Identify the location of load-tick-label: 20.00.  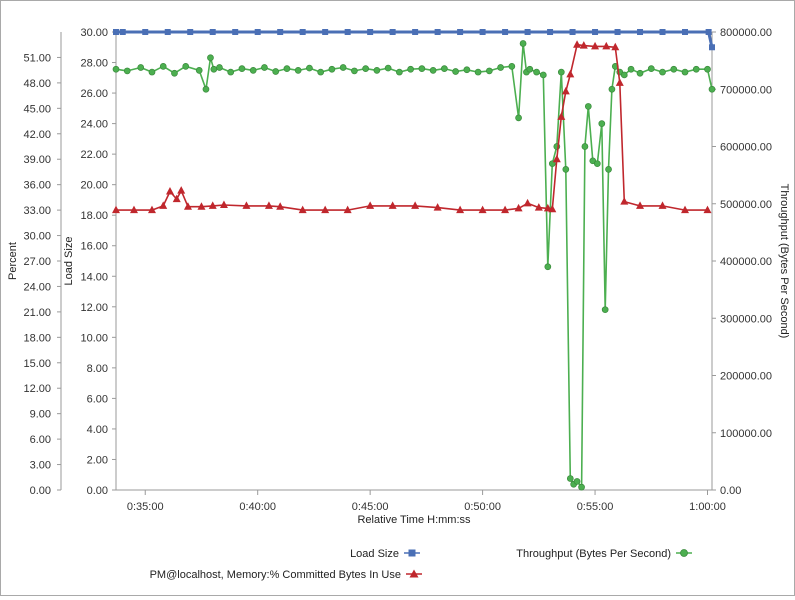
(94, 186).